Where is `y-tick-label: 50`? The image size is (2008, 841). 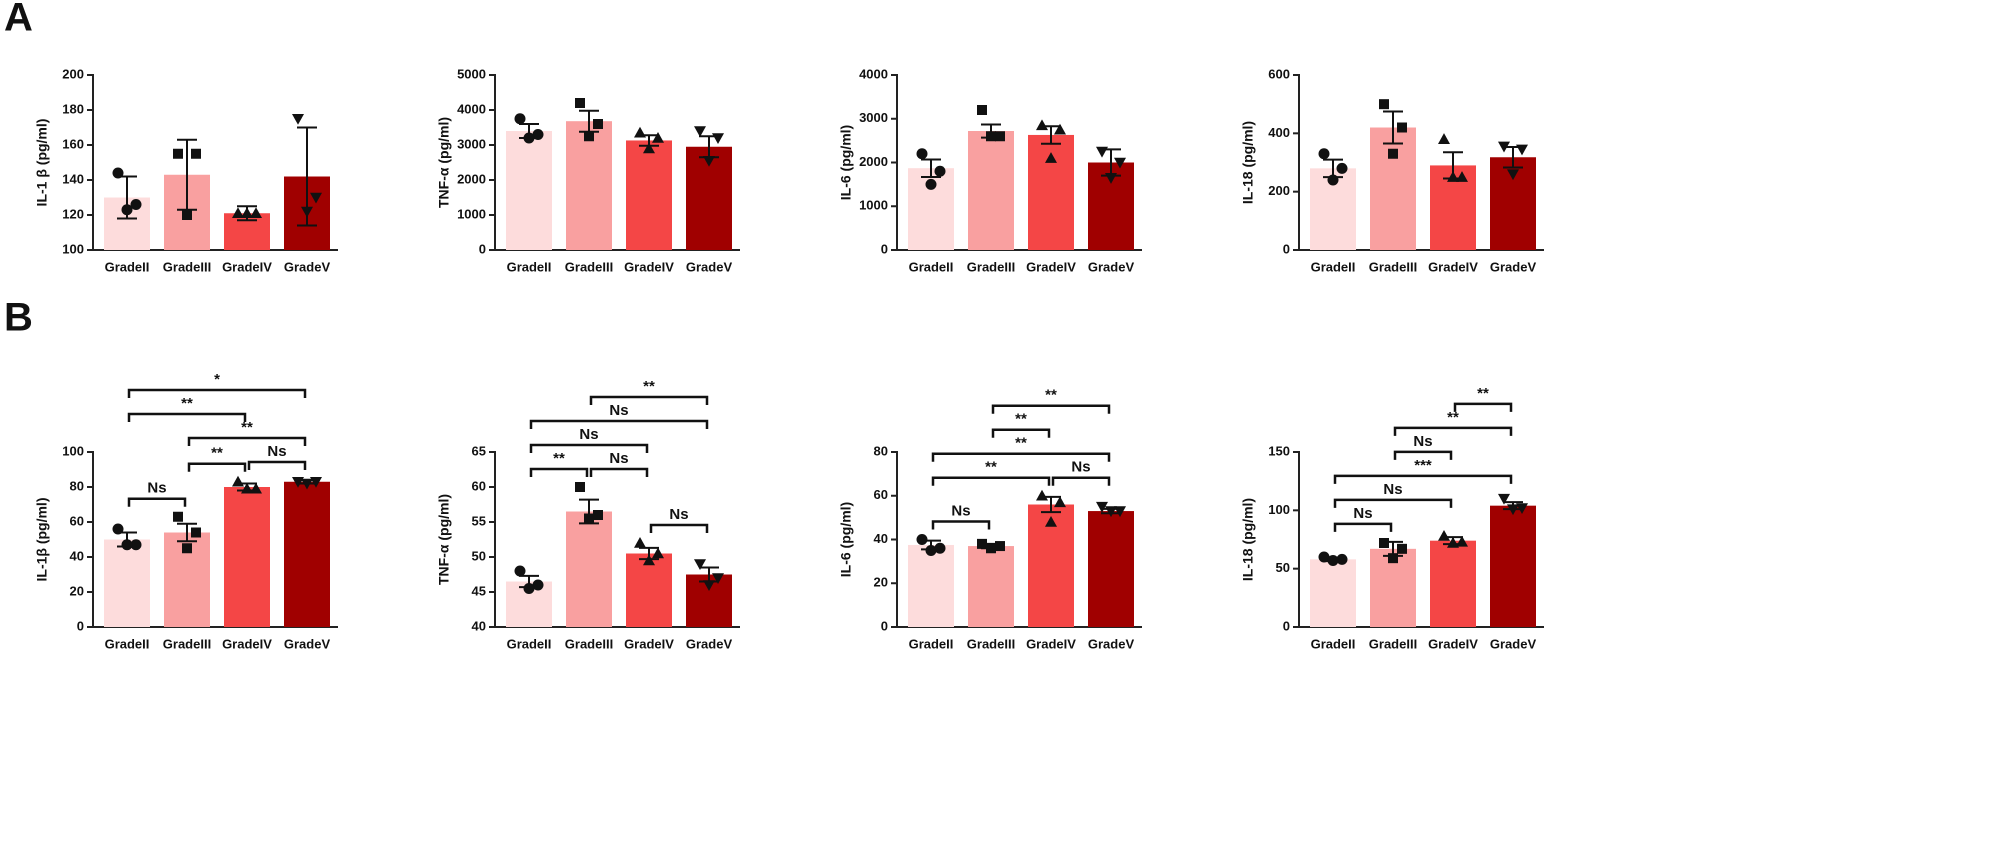
y-tick-label: 50 is located at coordinates (479, 555).